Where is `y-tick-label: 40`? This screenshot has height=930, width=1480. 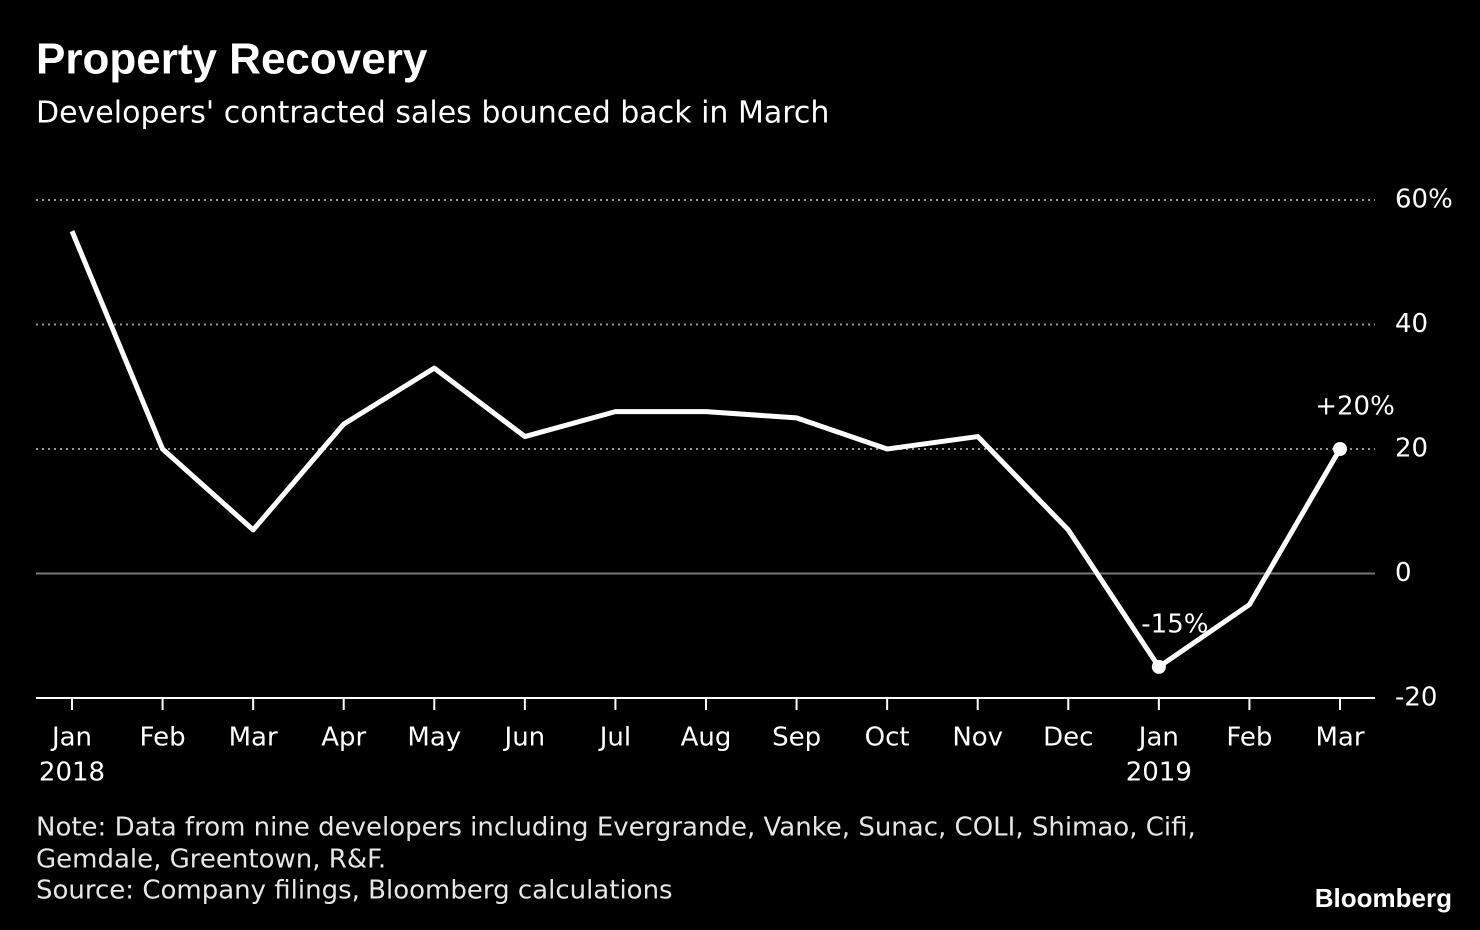
y-tick-label: 40 is located at coordinates (1411, 324).